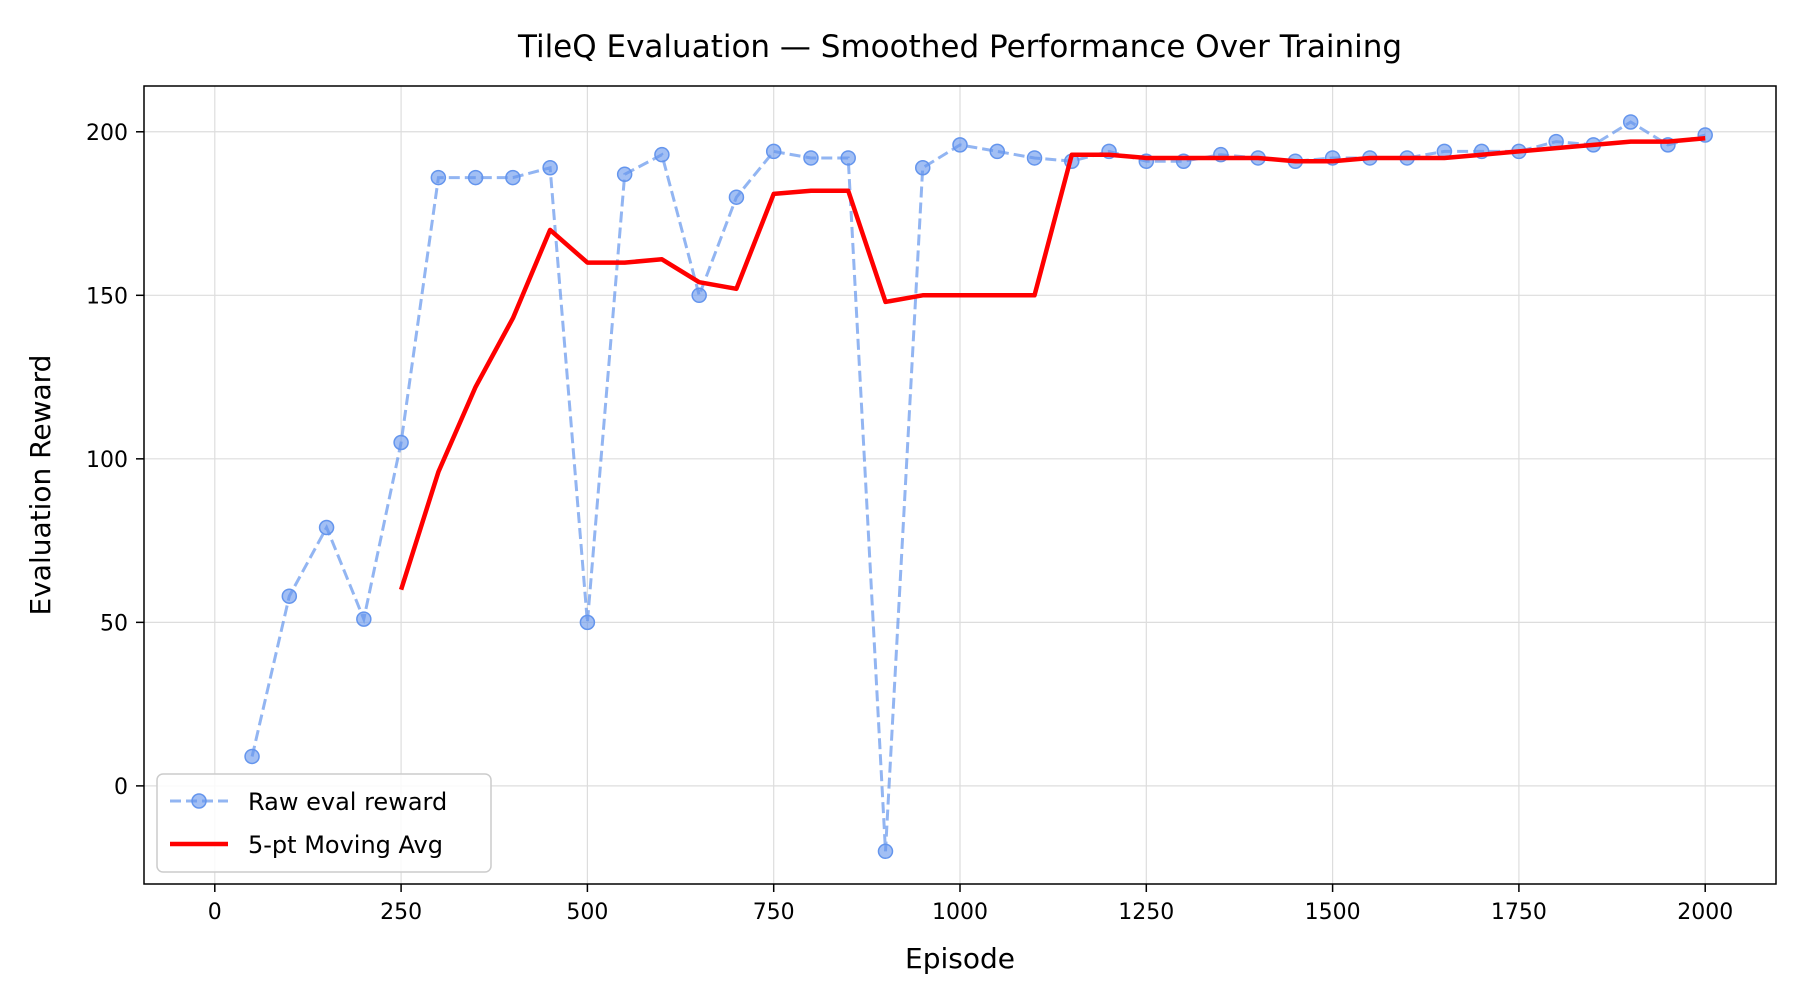 This screenshot has height=1000, width=1800. Describe the element at coordinates (107, 460) in the screenshot. I see `y-tick-label: 100` at that location.